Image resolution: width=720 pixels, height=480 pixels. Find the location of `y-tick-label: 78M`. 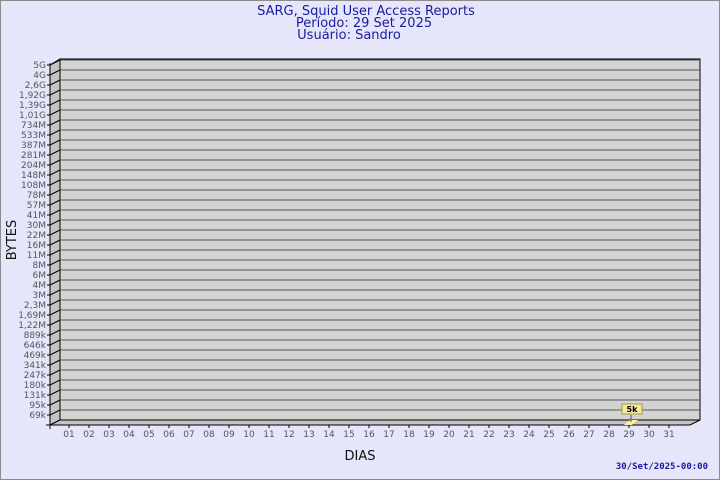

y-tick-label: 78M is located at coordinates (36, 196).